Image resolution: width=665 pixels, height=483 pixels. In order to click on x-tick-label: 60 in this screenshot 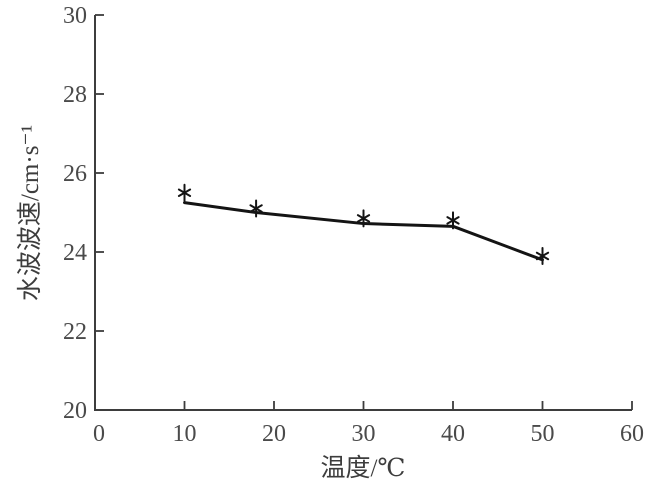, I will do `click(632, 434)`.